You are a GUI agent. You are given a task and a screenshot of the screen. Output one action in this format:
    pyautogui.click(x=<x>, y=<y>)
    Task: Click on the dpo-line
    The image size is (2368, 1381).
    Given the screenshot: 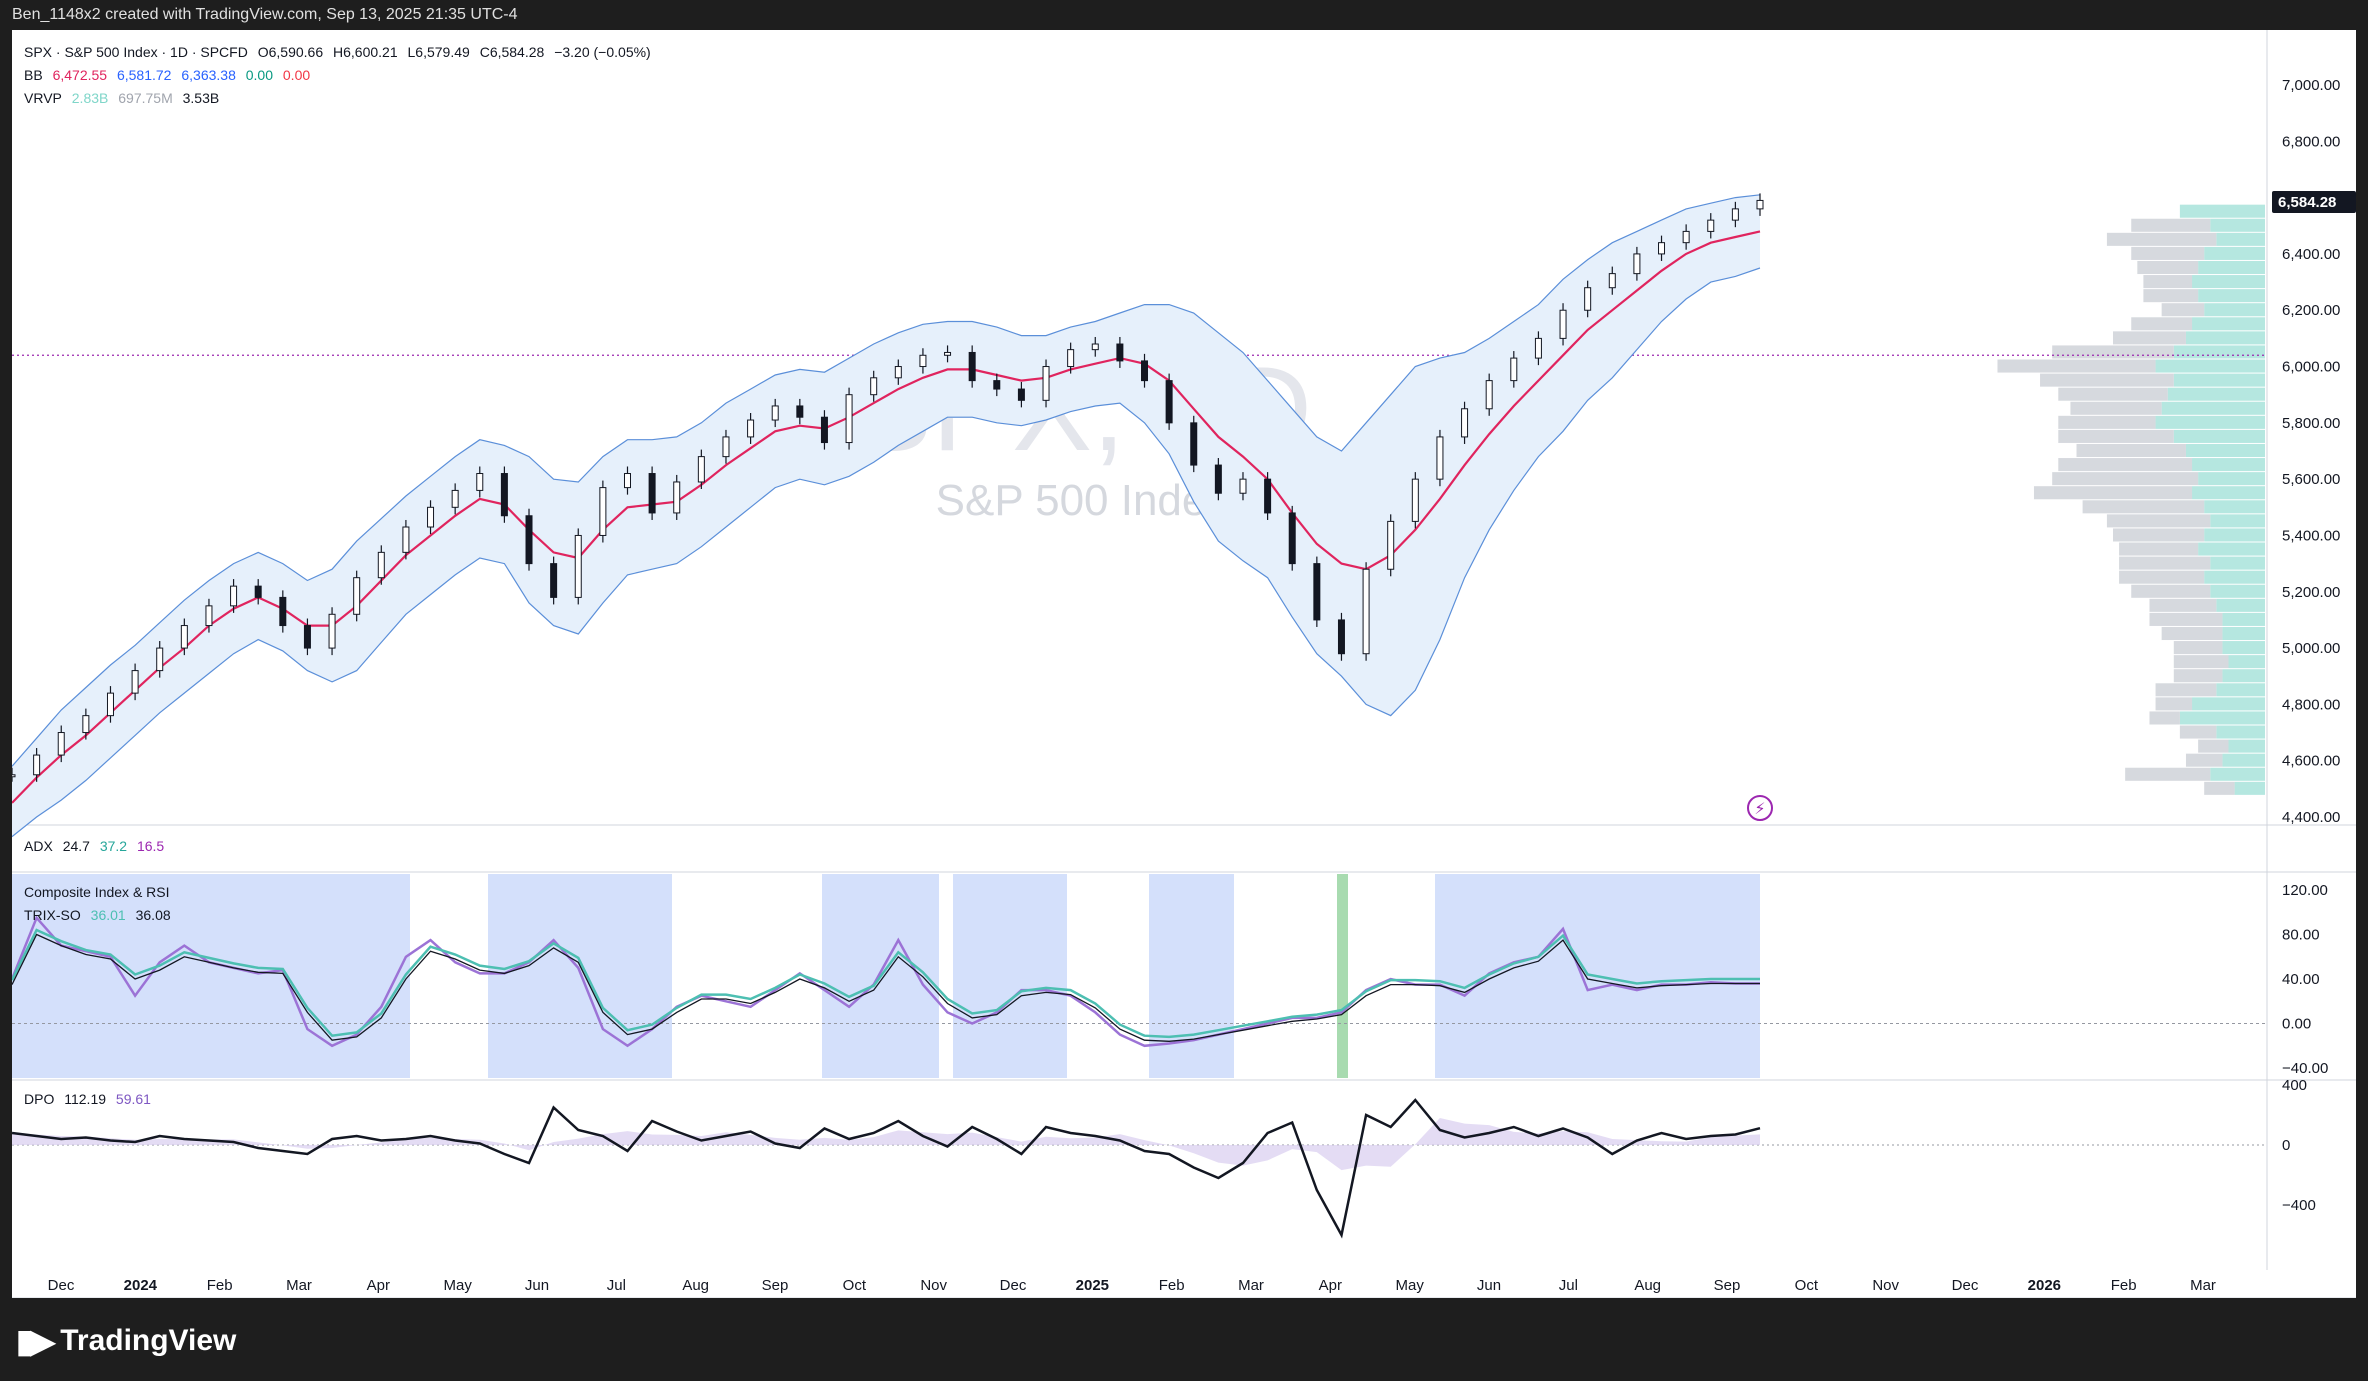 What is the action you would take?
    pyautogui.click(x=886, y=1168)
    